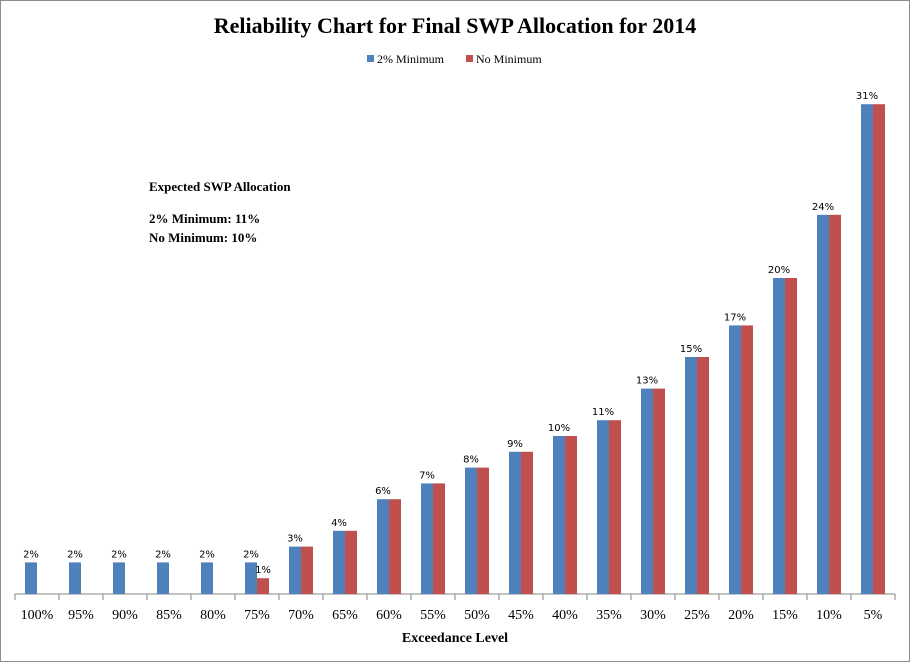 The width and height of the screenshot is (910, 662). What do you see at coordinates (691, 349) in the screenshot?
I see `data-label: 15%` at bounding box center [691, 349].